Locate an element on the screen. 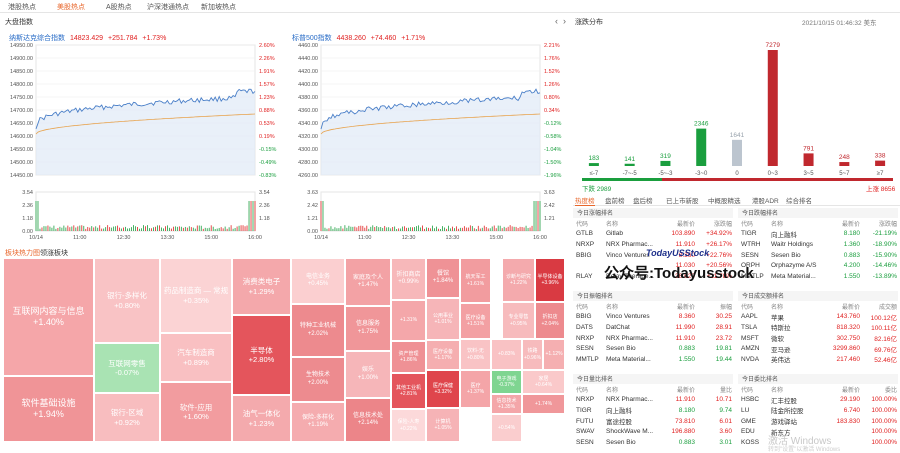 Image resolution: width=900 pixels, height=453 pixels. heatmap-cell: 公用事业 +1.01% is located at coordinates (443, 319).